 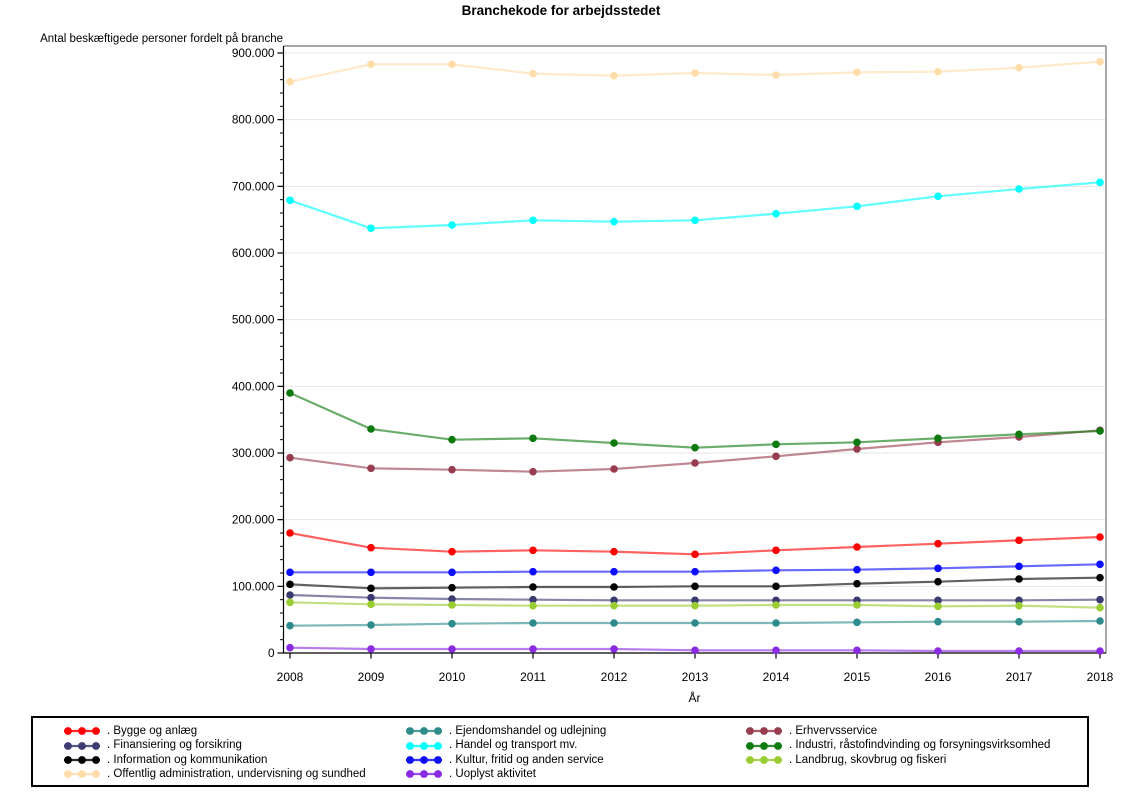 I want to click on data-point-uoplyst-aktivitet-2012, so click(x=614, y=649).